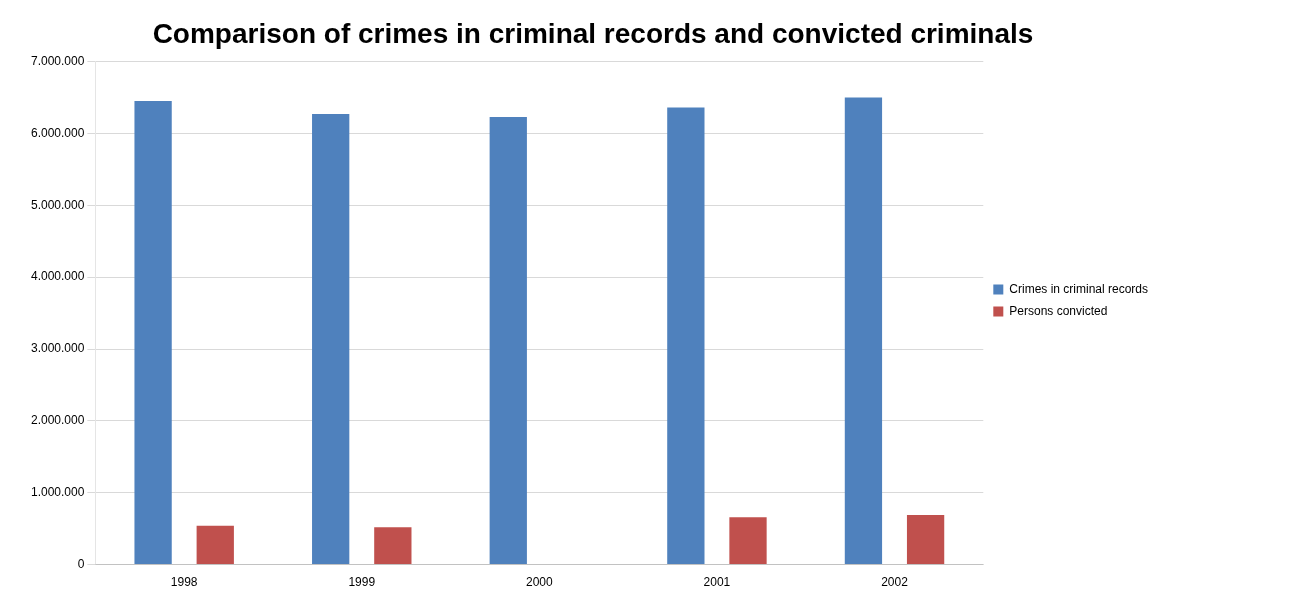 The width and height of the screenshot is (1292, 605). What do you see at coordinates (362, 582) in the screenshot?
I see `x-tick-label: 1999` at bounding box center [362, 582].